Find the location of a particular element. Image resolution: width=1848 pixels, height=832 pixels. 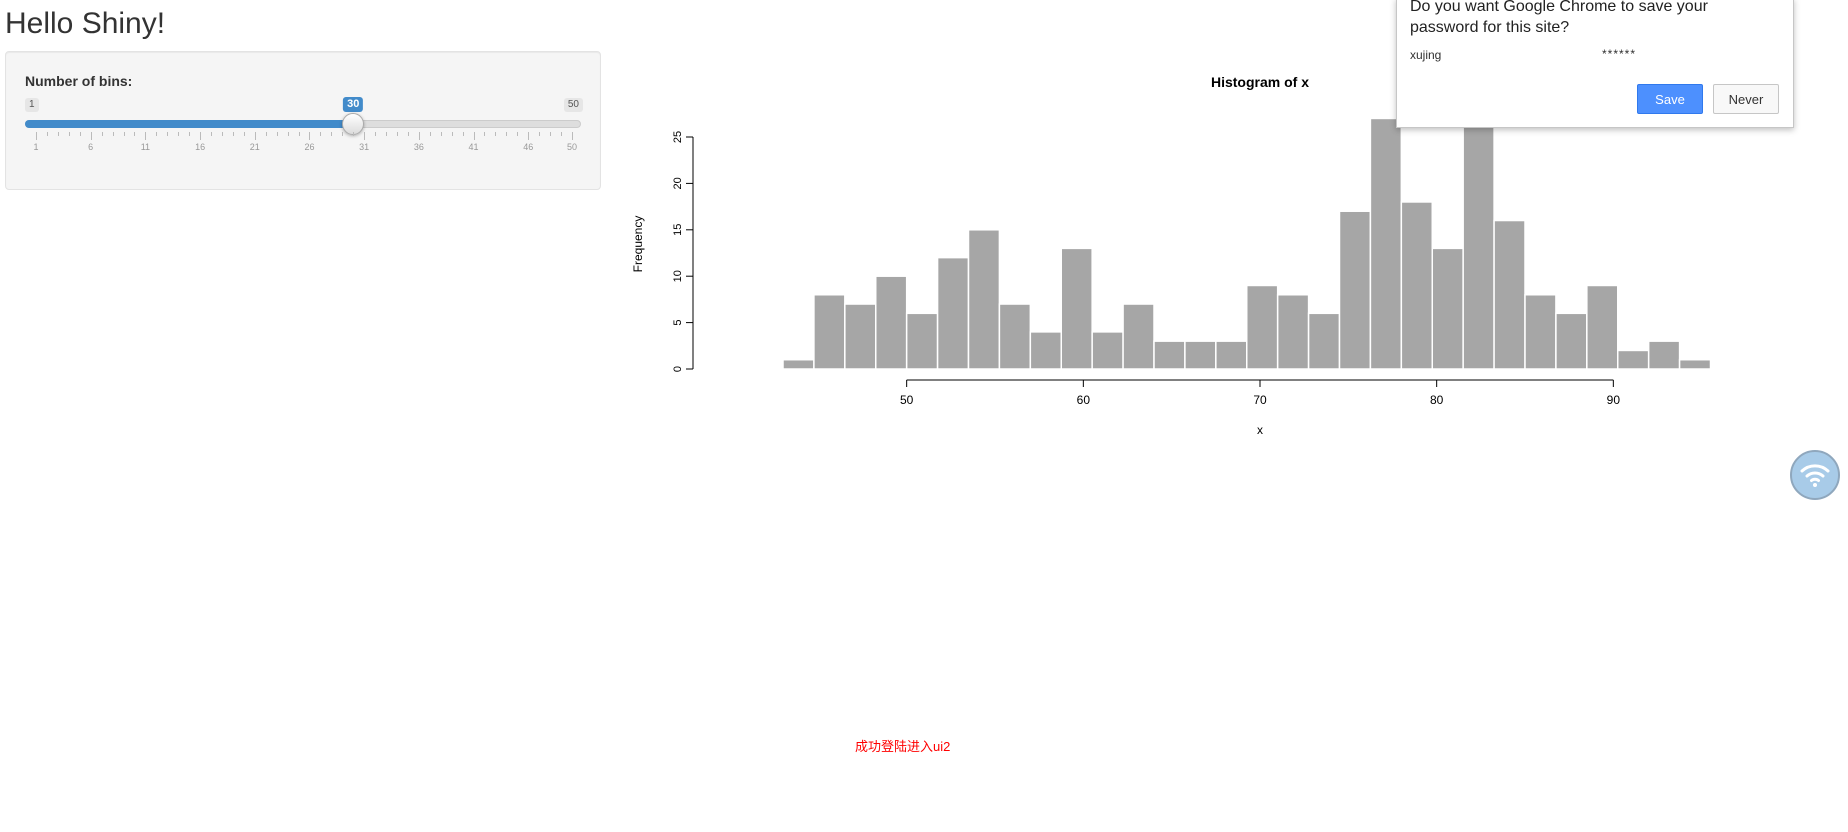

slider-value-label: 30 is located at coordinates (353, 104).